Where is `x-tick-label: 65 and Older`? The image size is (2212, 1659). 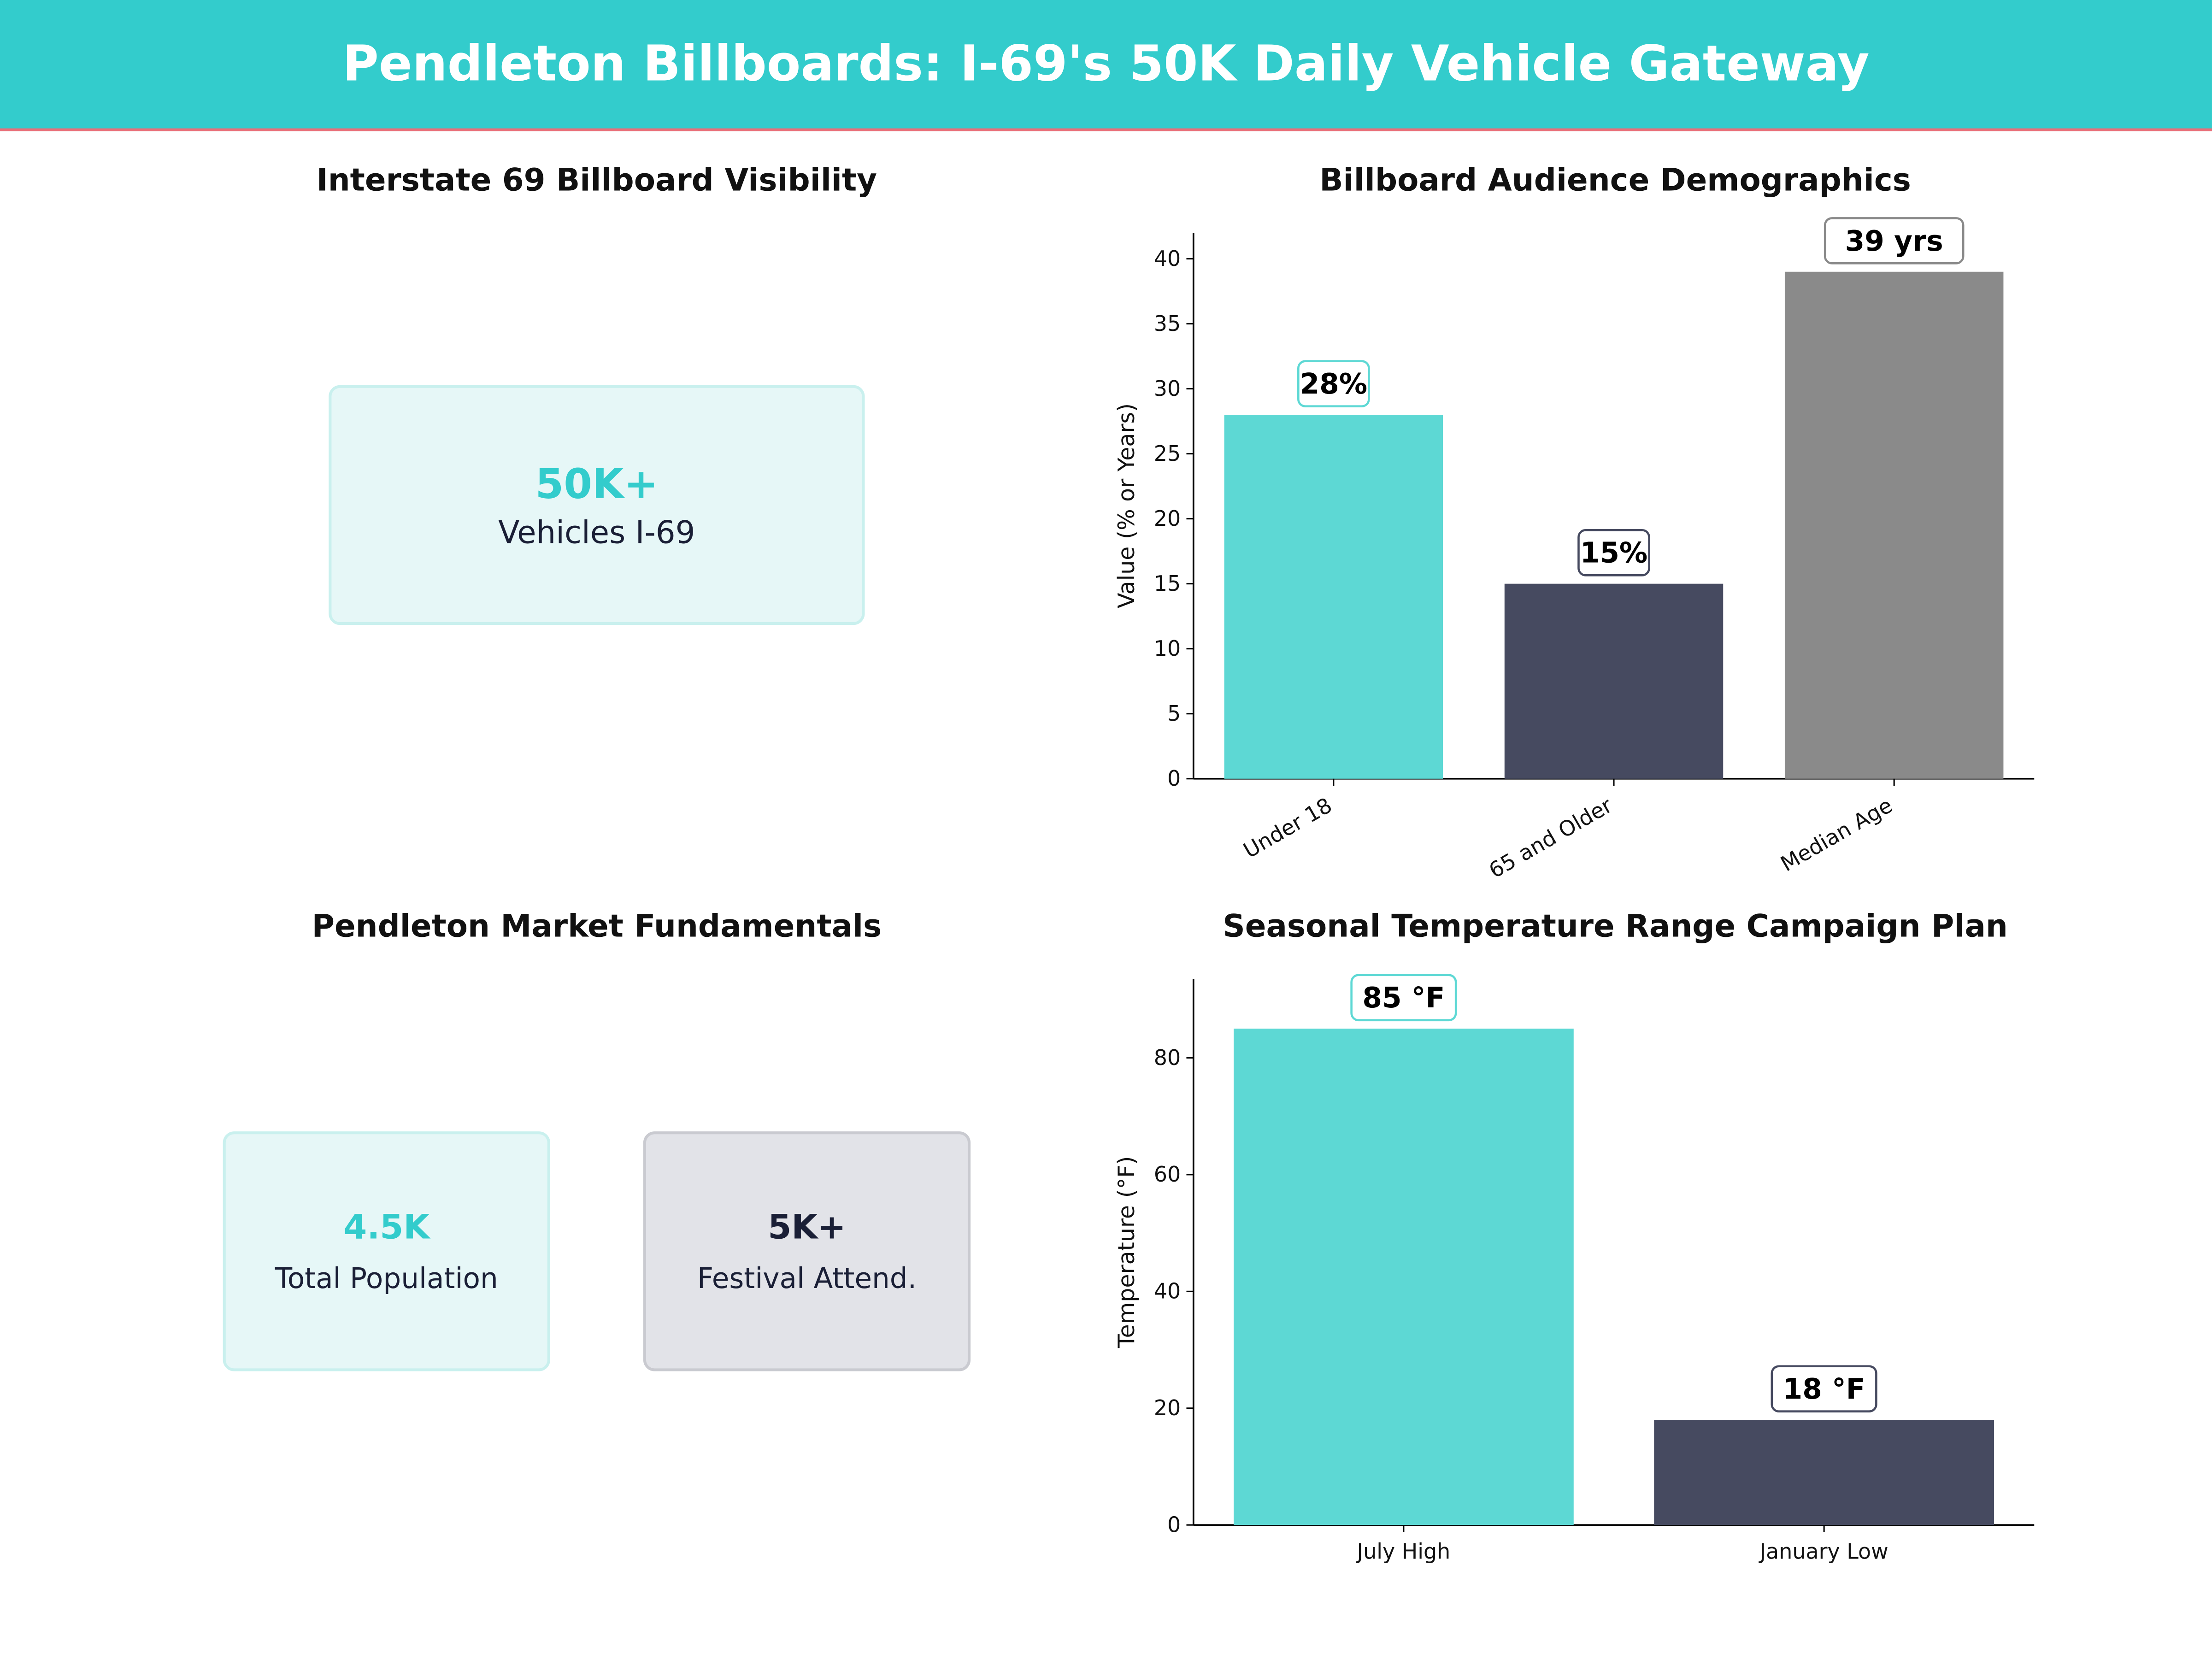 x-tick-label: 65 and Older is located at coordinates (1550, 838).